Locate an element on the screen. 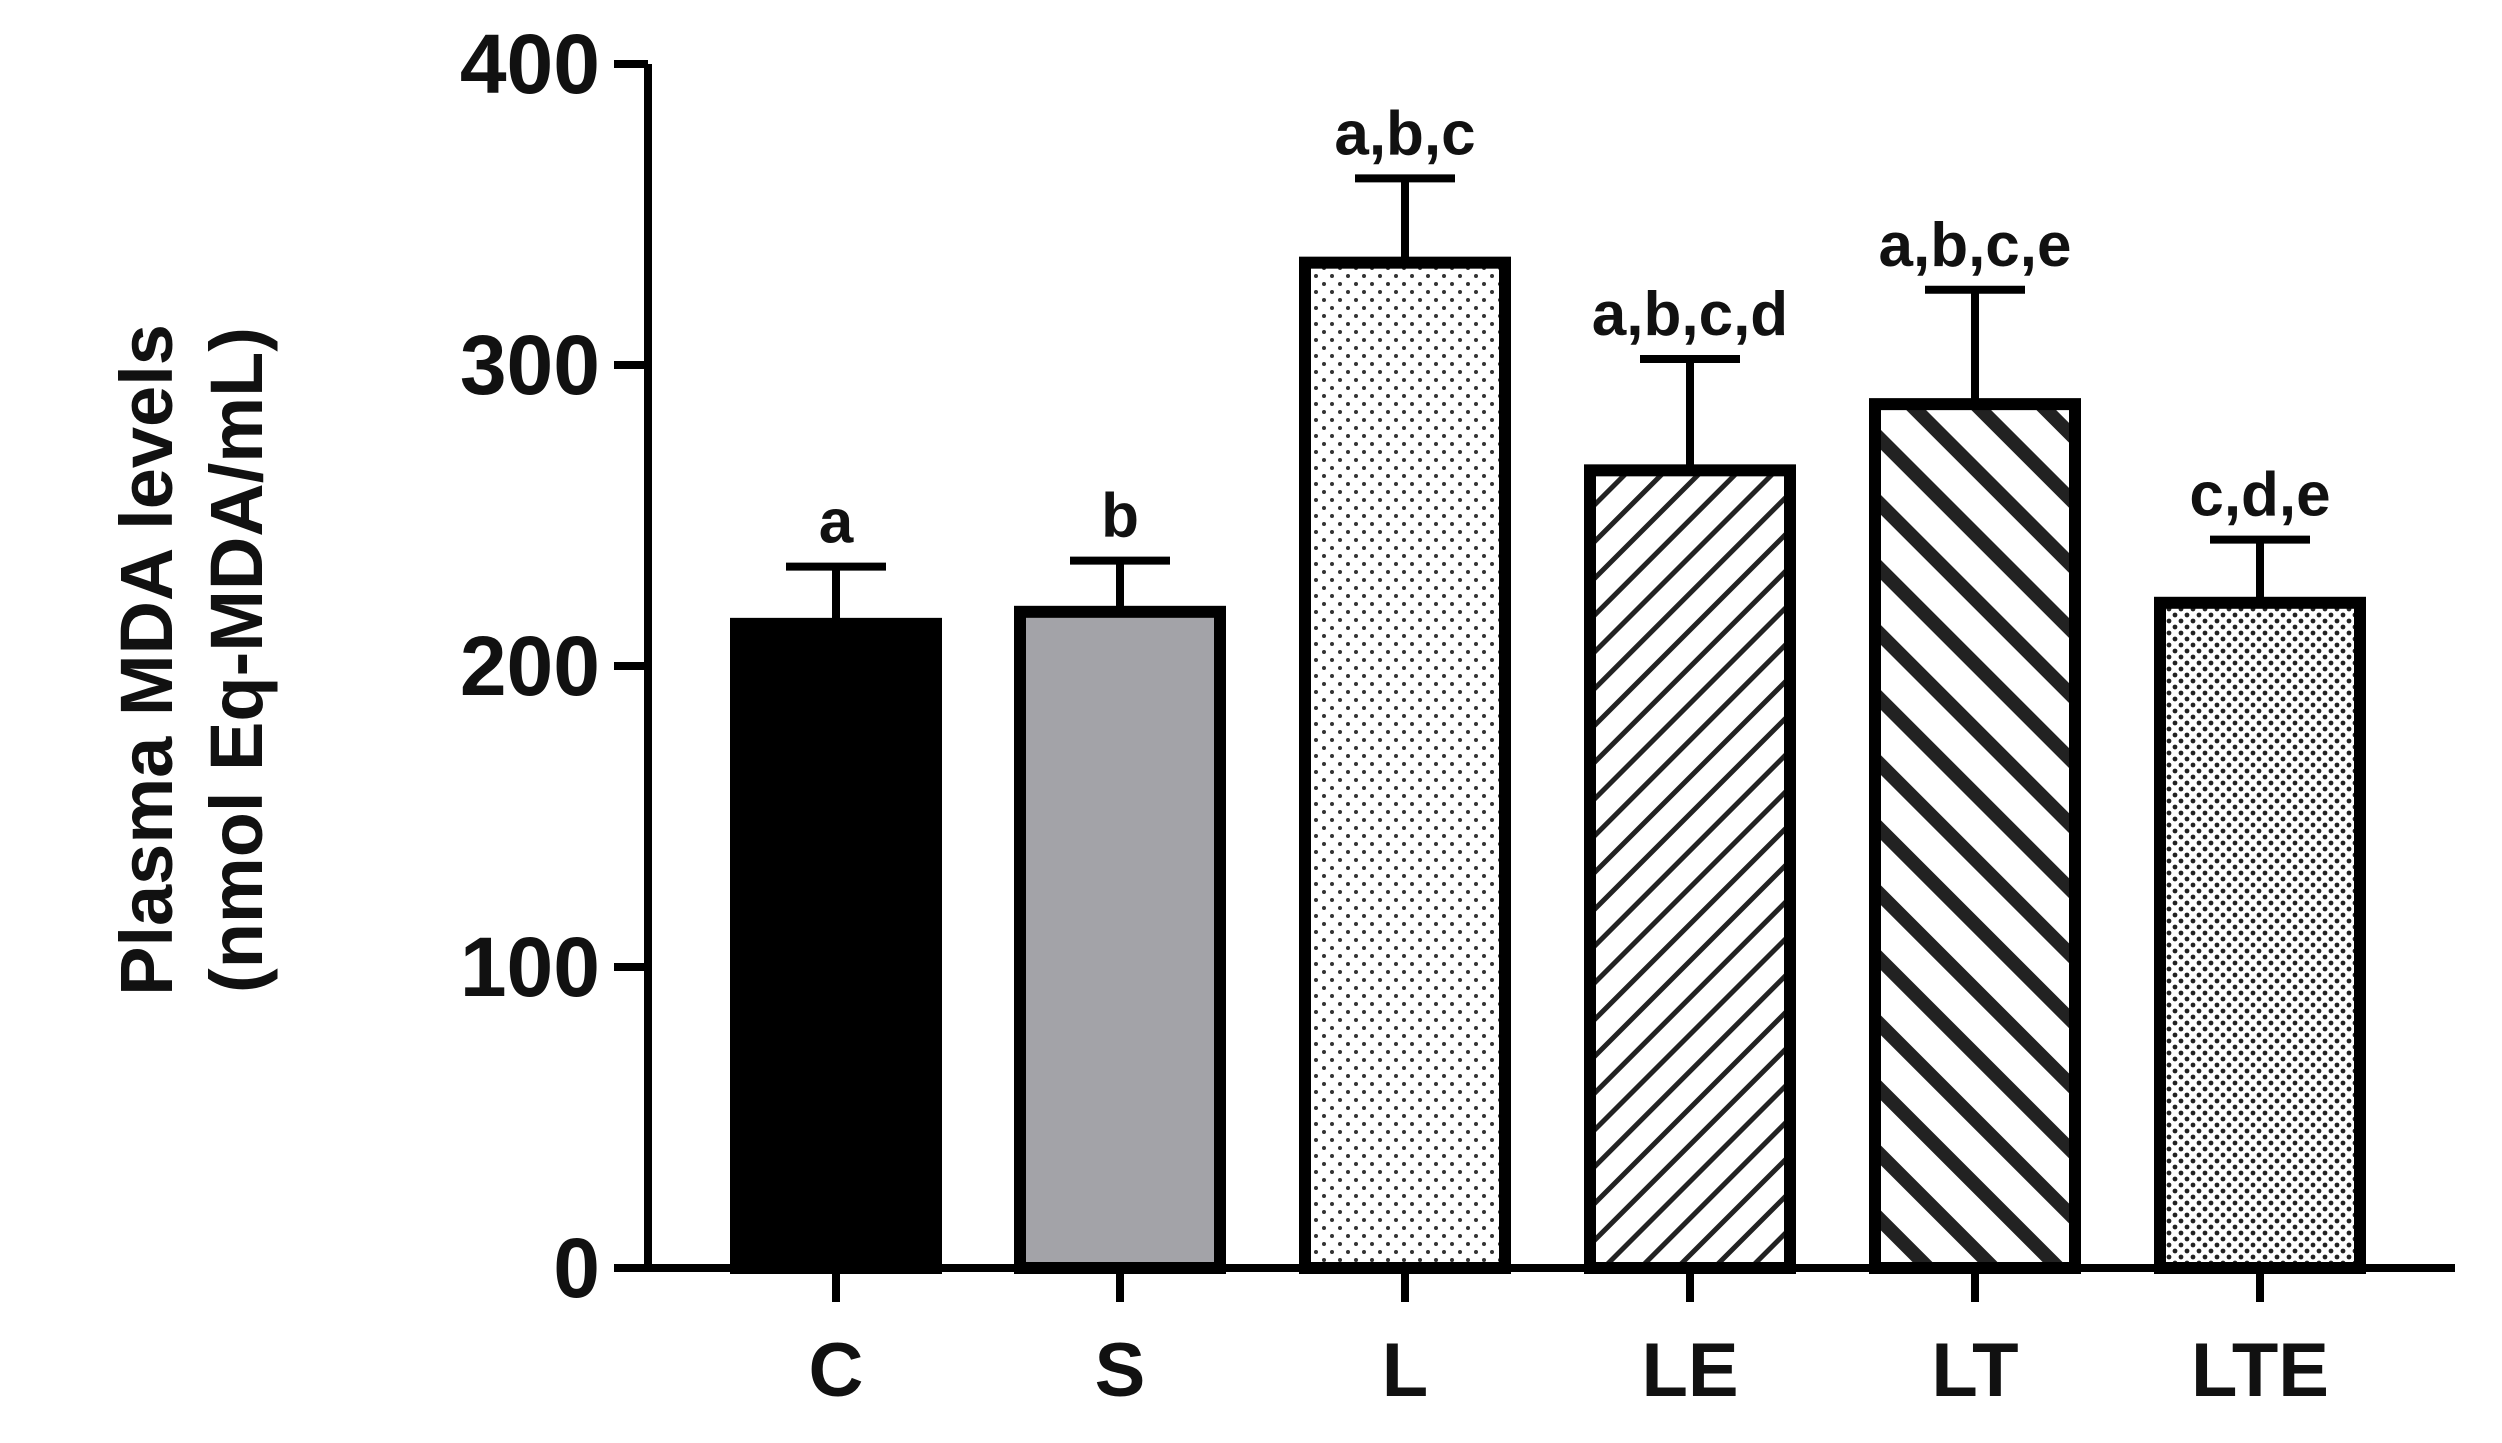  bar-s is located at coordinates (1120, 939).